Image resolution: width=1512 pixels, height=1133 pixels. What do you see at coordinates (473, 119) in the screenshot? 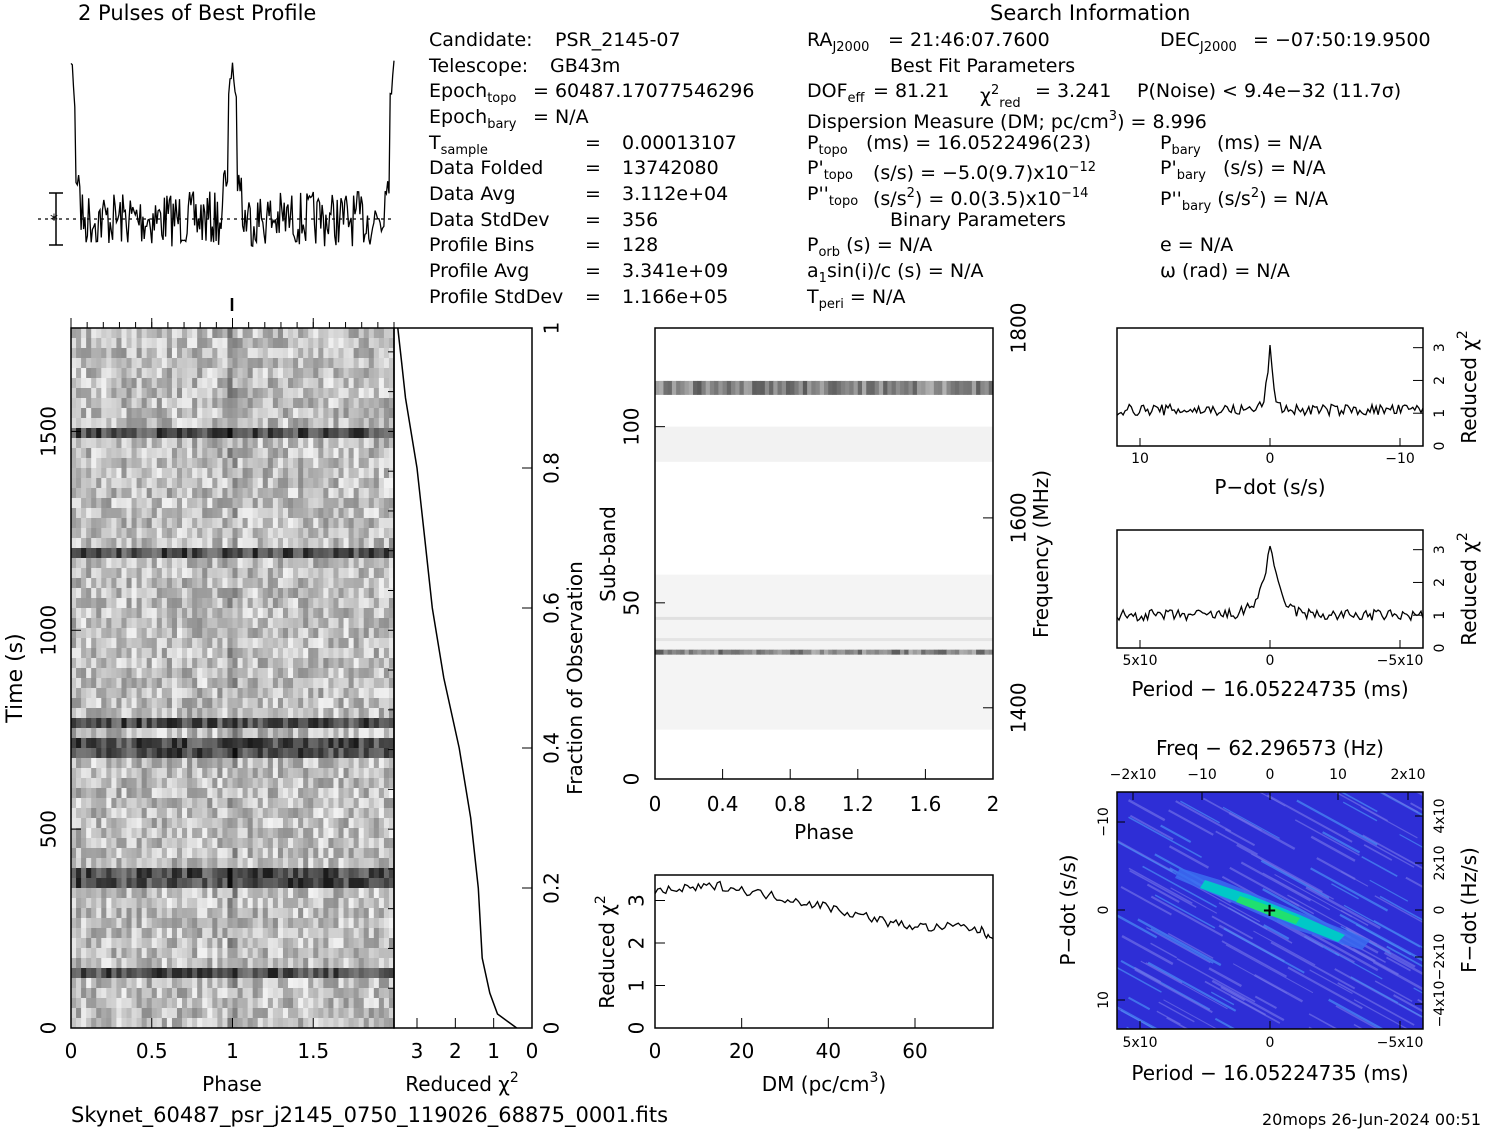
I see `epoch-bary-label: Epochbary` at bounding box center [473, 119].